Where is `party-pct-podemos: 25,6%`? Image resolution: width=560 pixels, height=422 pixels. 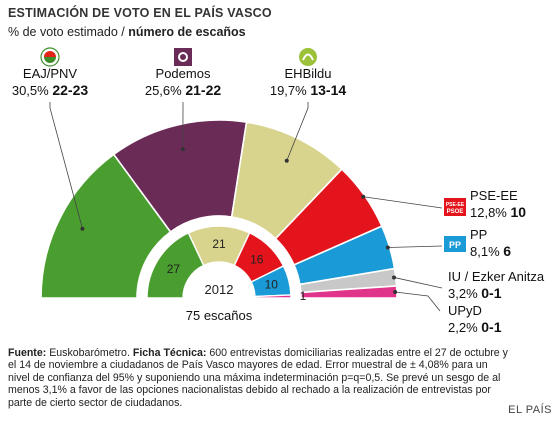 party-pct-podemos: 25,6% is located at coordinates (165, 90).